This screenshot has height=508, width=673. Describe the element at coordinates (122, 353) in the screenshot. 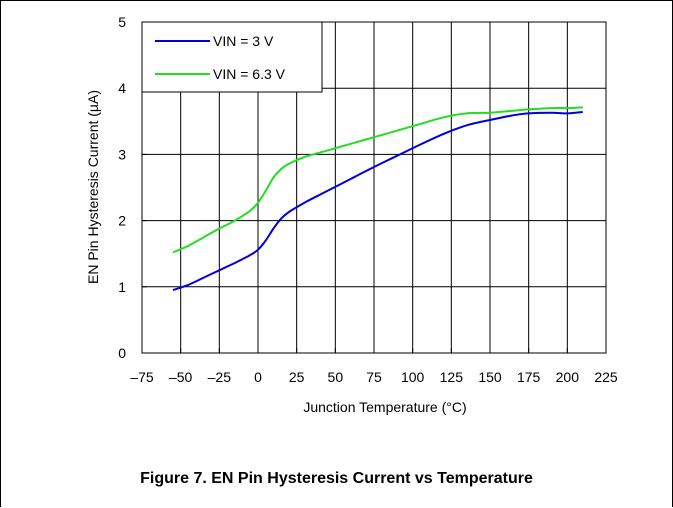

I see `y-tick-label: 0` at that location.